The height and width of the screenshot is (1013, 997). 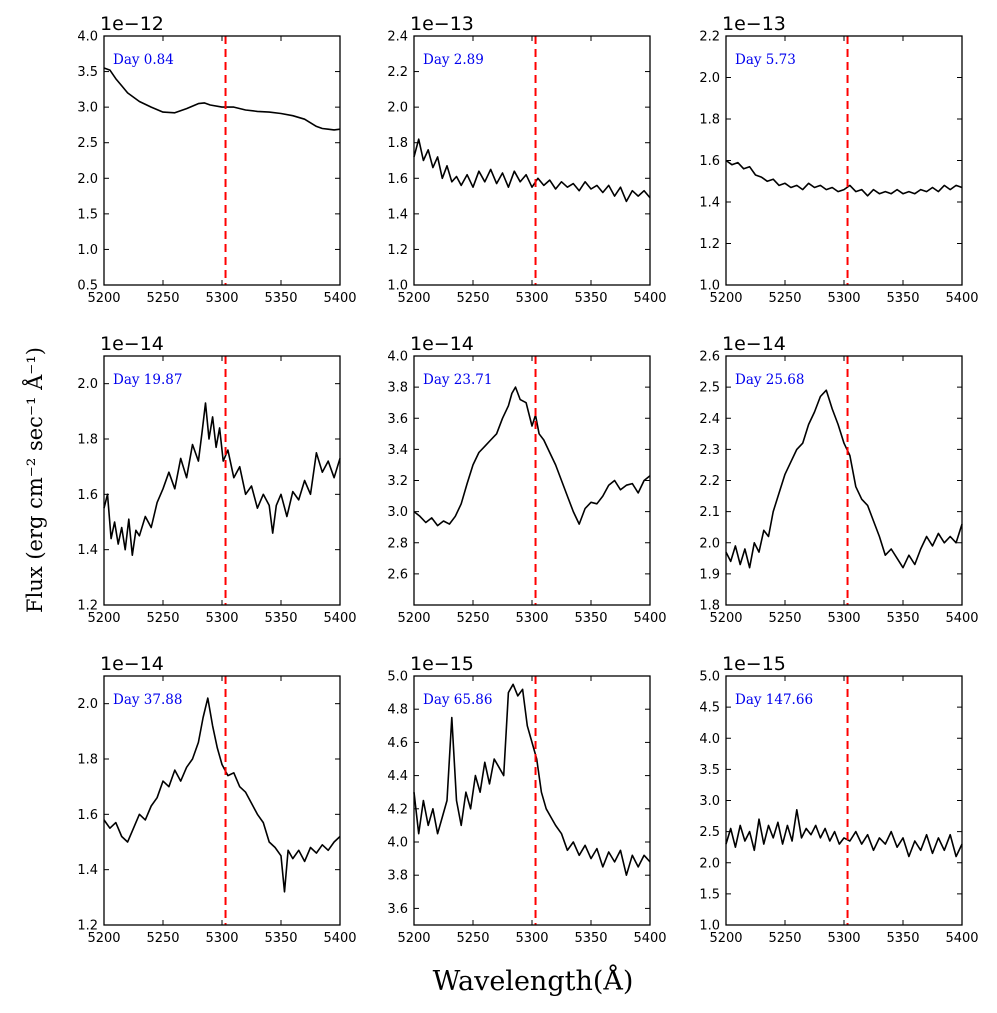 What do you see at coordinates (397, 543) in the screenshot?
I see `y-tick-label: 2.8` at bounding box center [397, 543].